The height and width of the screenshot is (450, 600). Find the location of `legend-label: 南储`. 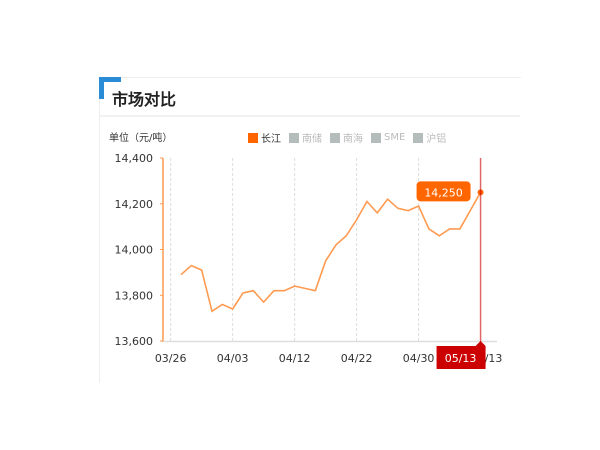

legend-label: 南储 is located at coordinates (312, 139).